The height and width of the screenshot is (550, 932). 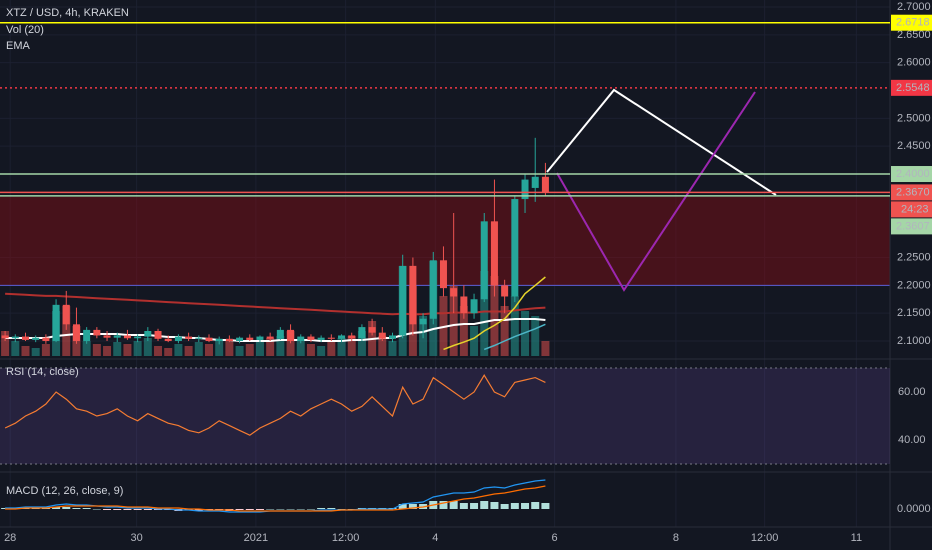 What do you see at coordinates (256, 538) in the screenshot?
I see `x-tick-label: 2021` at bounding box center [256, 538].